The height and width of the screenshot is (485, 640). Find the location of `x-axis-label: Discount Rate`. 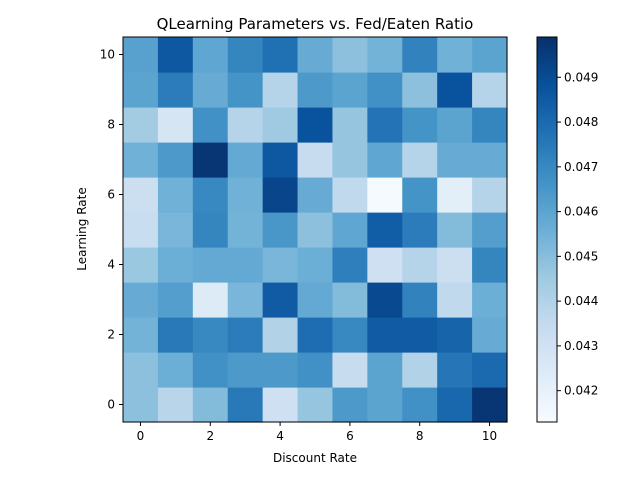

x-axis-label: Discount Rate is located at coordinates (315, 458).